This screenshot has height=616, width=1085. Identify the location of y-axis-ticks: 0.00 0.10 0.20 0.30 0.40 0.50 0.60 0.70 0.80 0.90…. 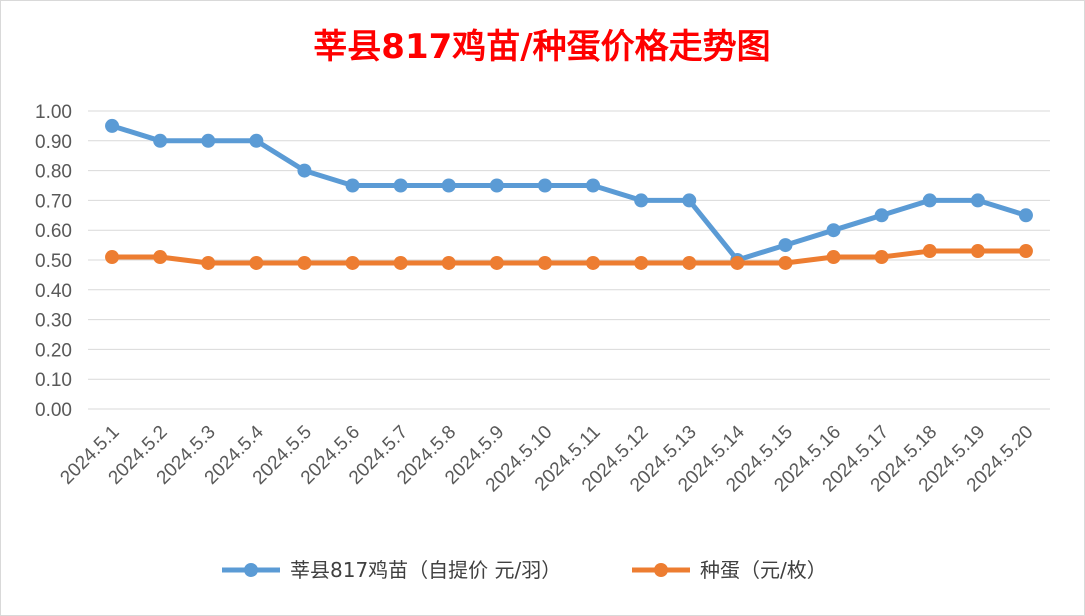
(53, 261).